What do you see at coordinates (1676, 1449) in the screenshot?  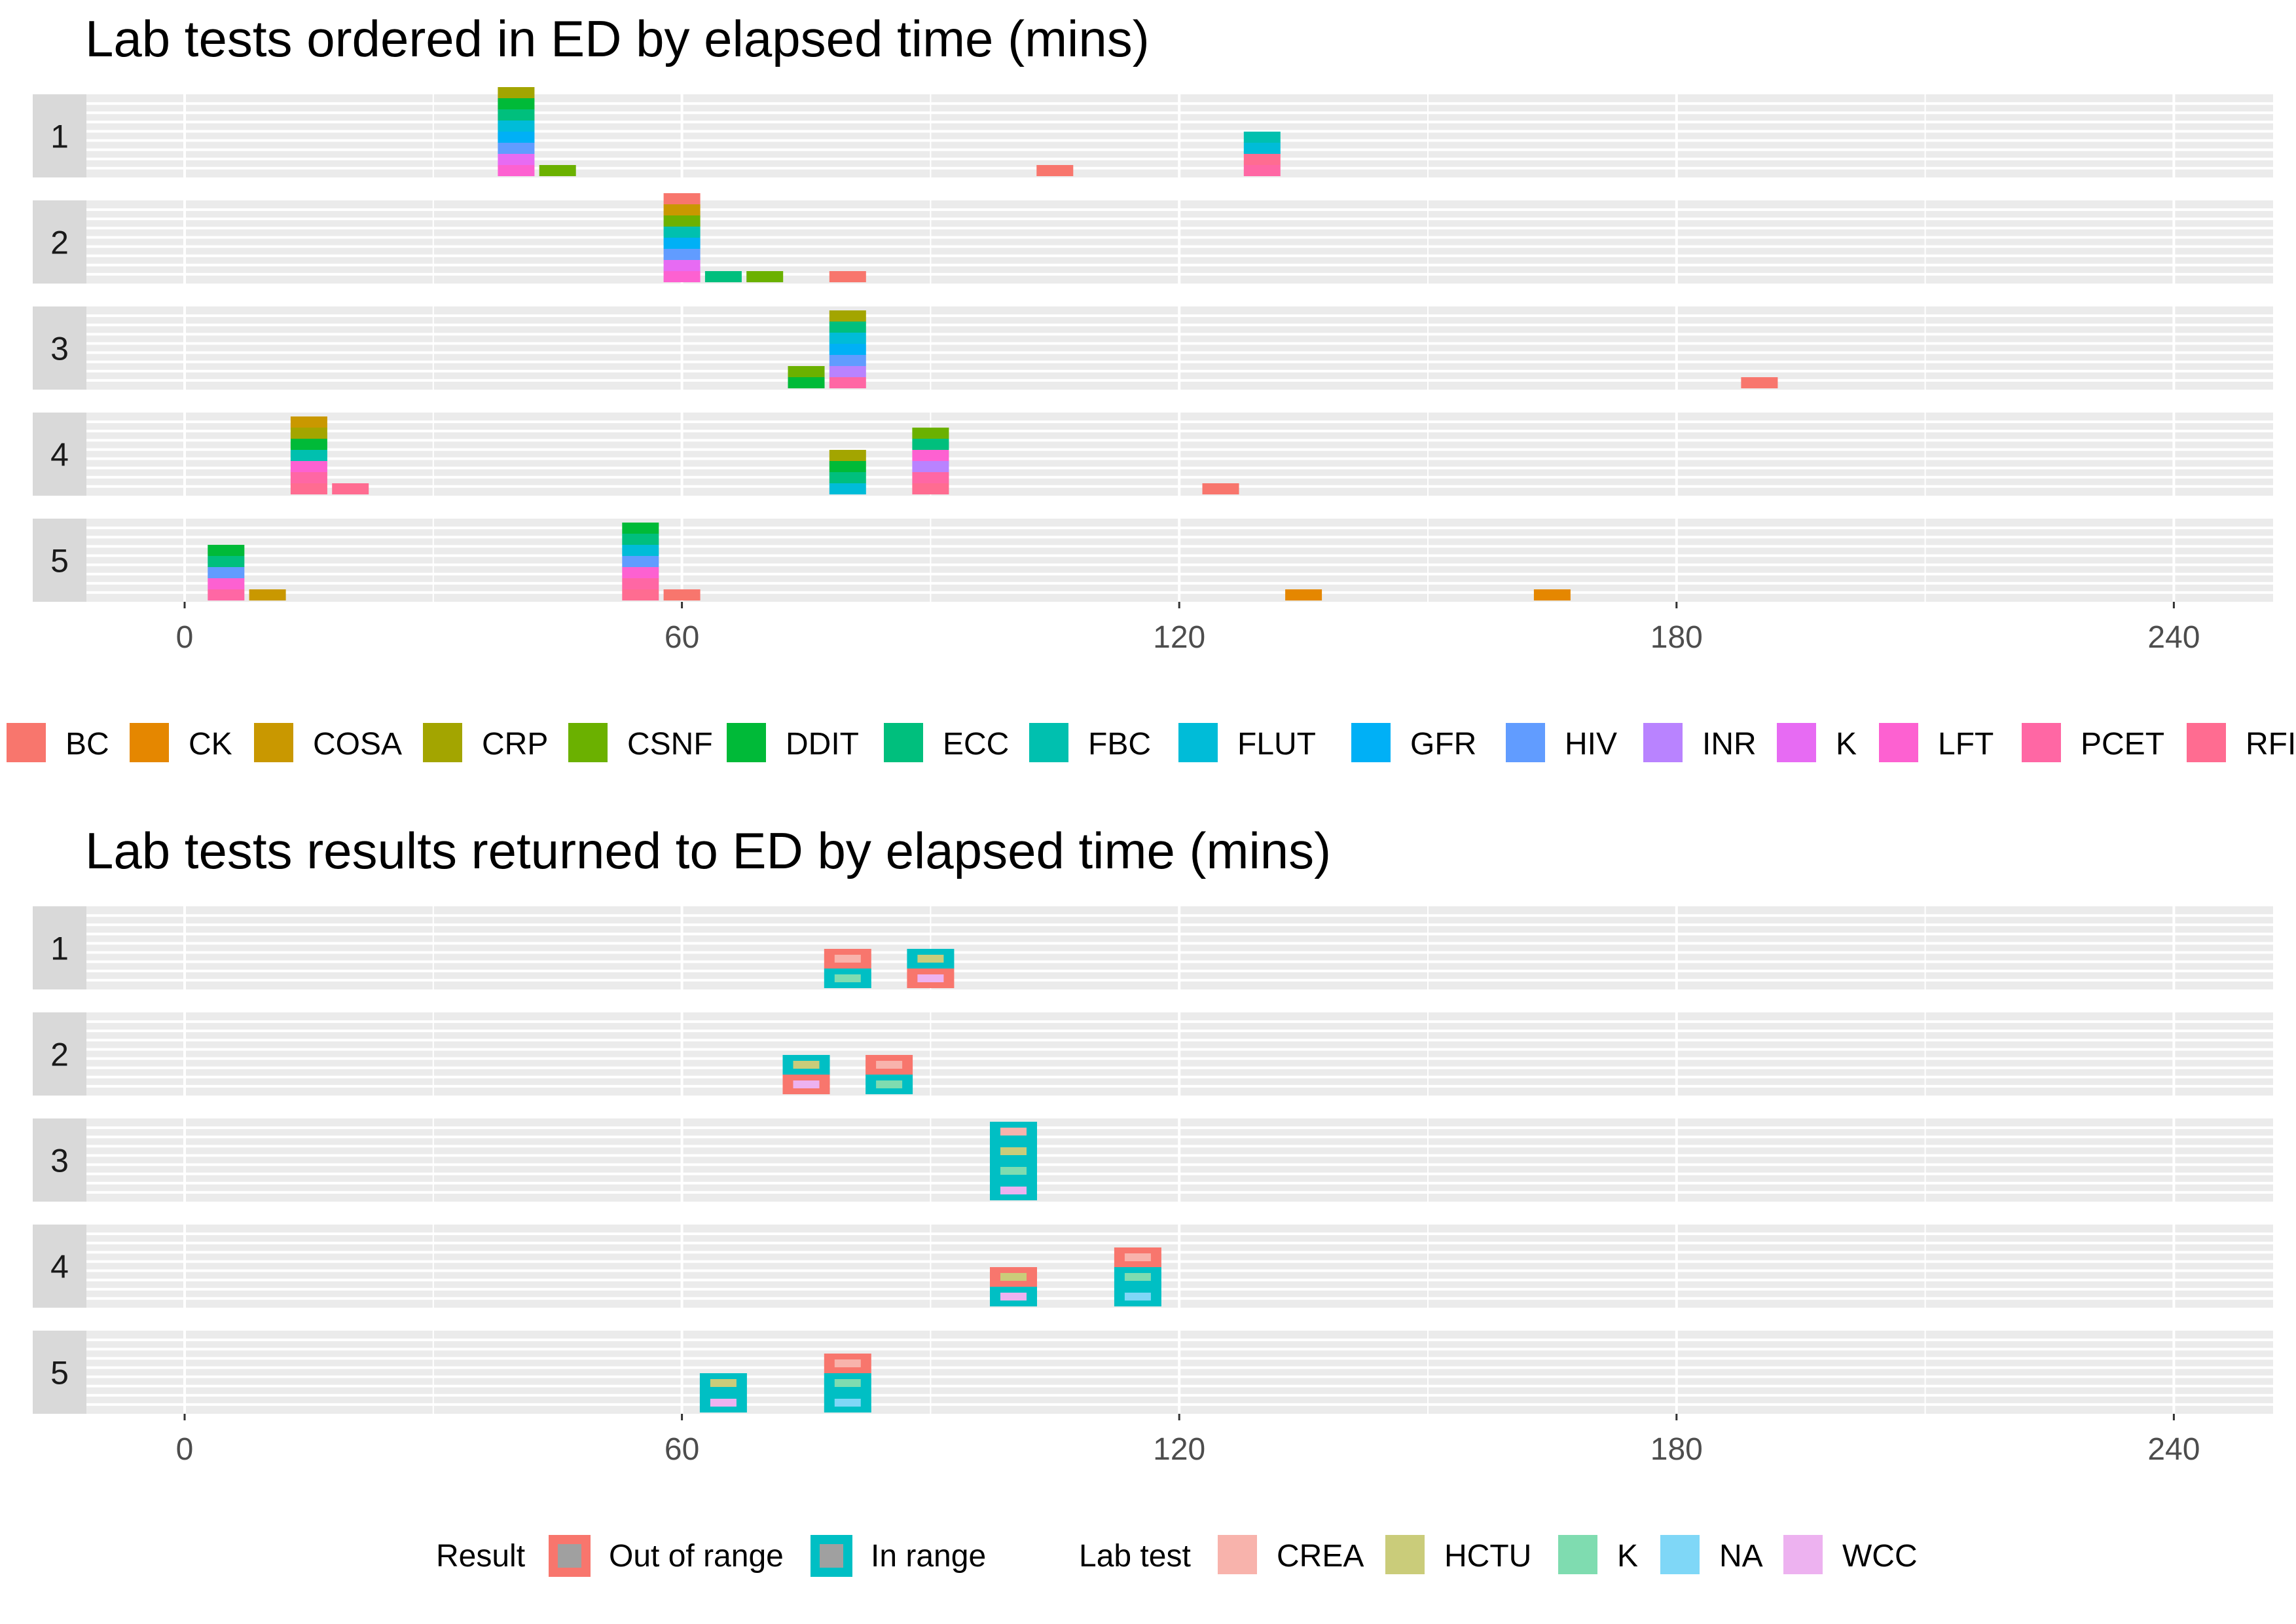 I see `x-axis-tick-label: 180` at bounding box center [1676, 1449].